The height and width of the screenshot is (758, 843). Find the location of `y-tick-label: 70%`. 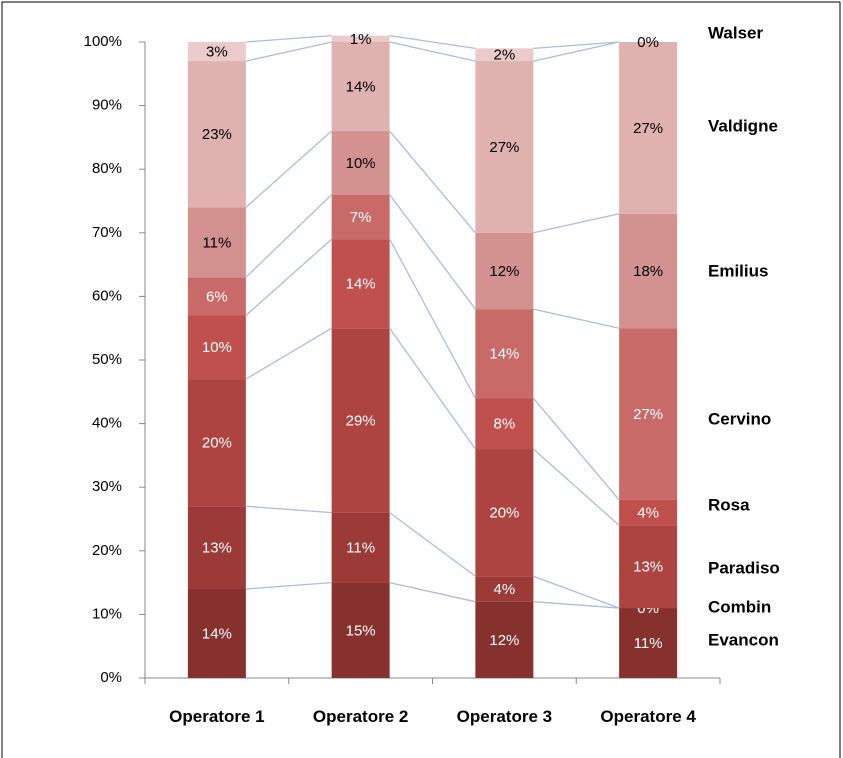

y-tick-label: 70% is located at coordinates (107, 232).